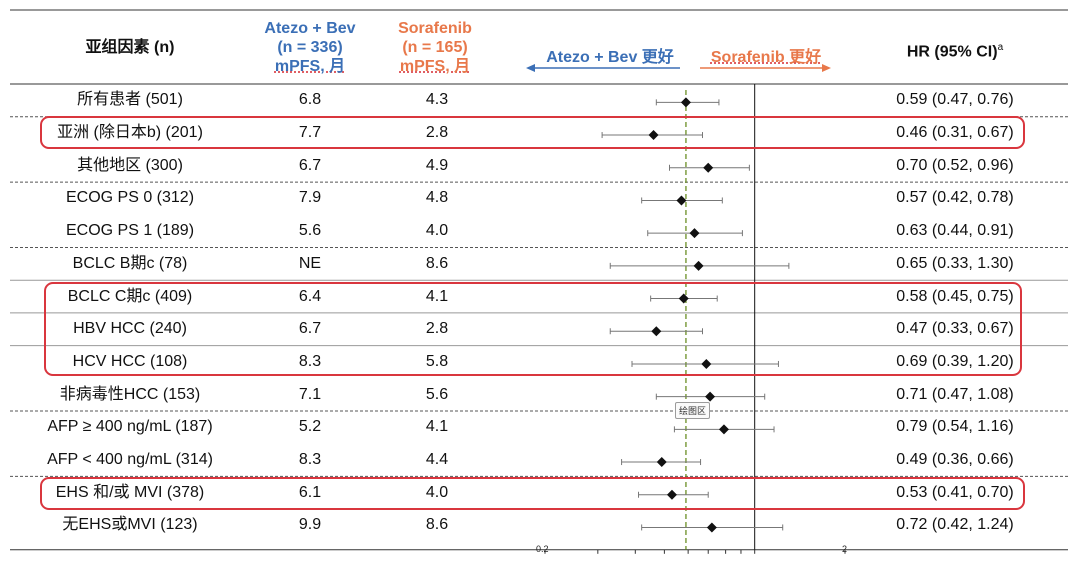 The height and width of the screenshot is (562, 1080). What do you see at coordinates (130, 165) in the screenshot?
I see `subgroup-label: 其他地区 (300)` at bounding box center [130, 165].